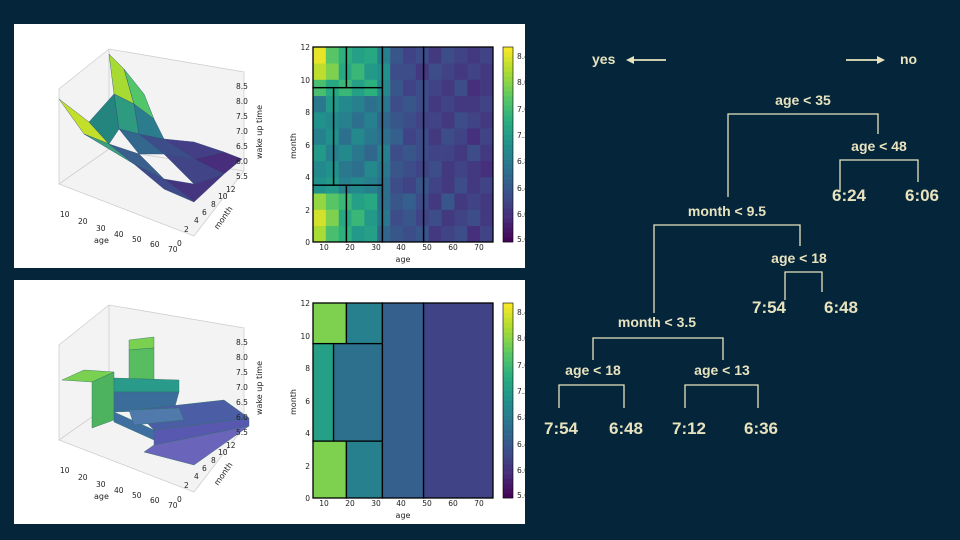 The width and height of the screenshot is (960, 540). What do you see at coordinates (521, 214) in the screenshot?
I see `colorbar-tick: 6.0` at bounding box center [521, 214].